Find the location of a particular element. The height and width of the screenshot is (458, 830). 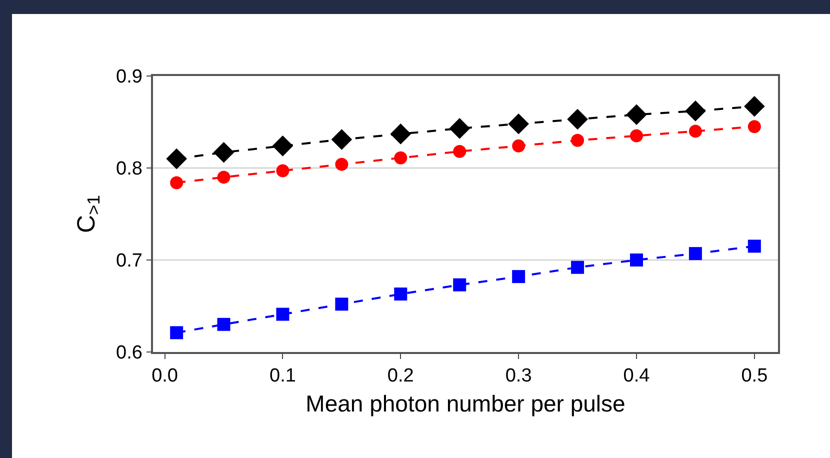

x-tick-label: 0.3 is located at coordinates (518, 376).